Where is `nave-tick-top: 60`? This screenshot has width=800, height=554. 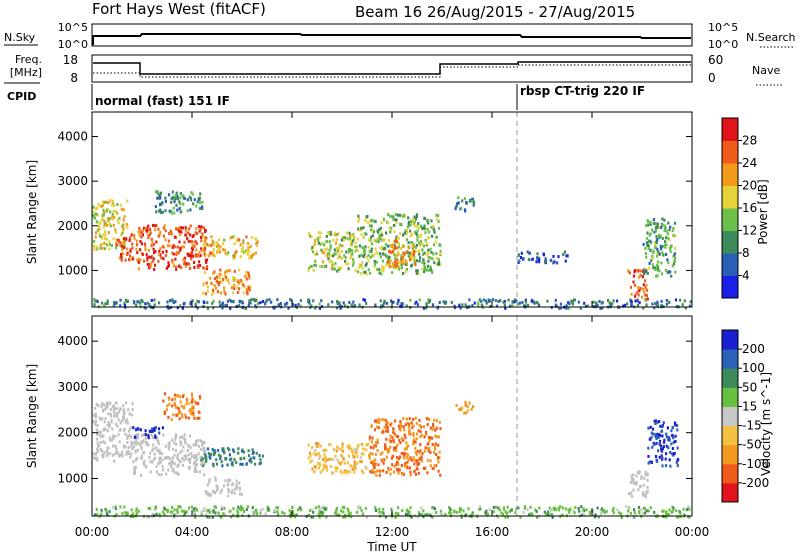 nave-tick-top: 60 is located at coordinates (715, 60).